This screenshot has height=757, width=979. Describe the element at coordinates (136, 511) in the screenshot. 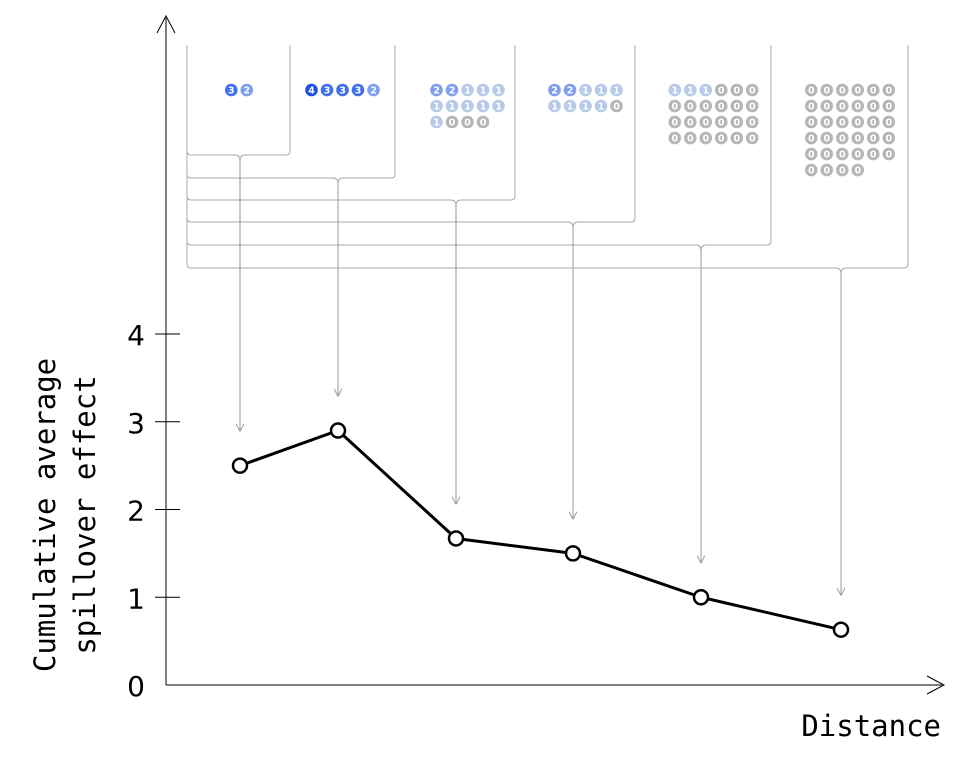

I see `y-tick-label: 2` at that location.